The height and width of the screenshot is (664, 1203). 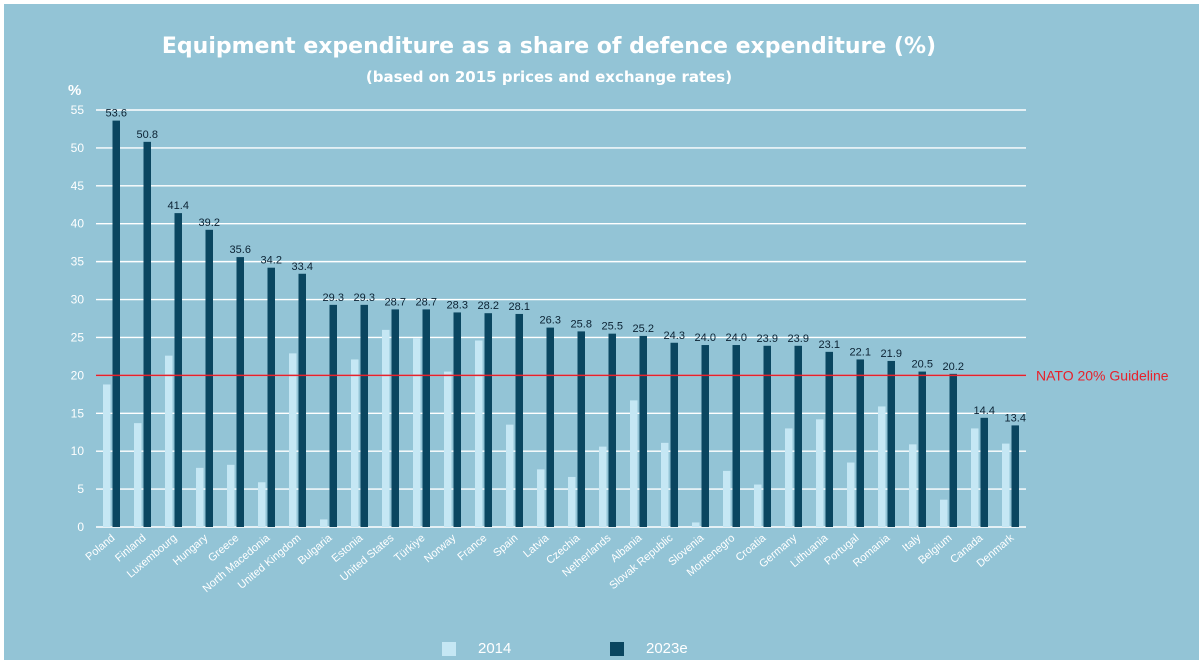 What do you see at coordinates (935, 549) in the screenshot?
I see `x-category-label: Belgium` at bounding box center [935, 549].